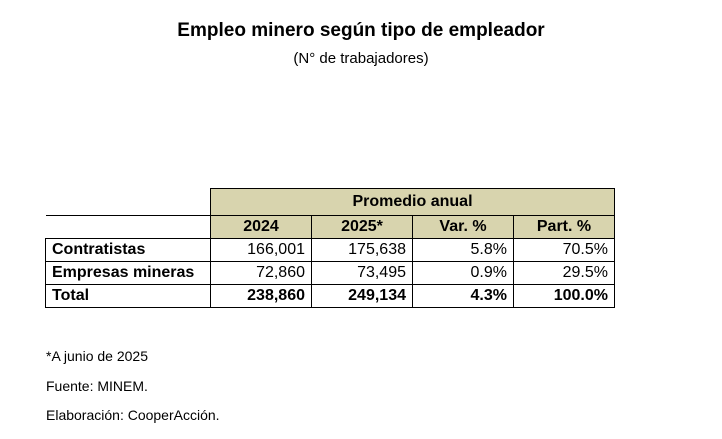  What do you see at coordinates (463, 227) in the screenshot?
I see `column-header: Var. %` at bounding box center [463, 227].